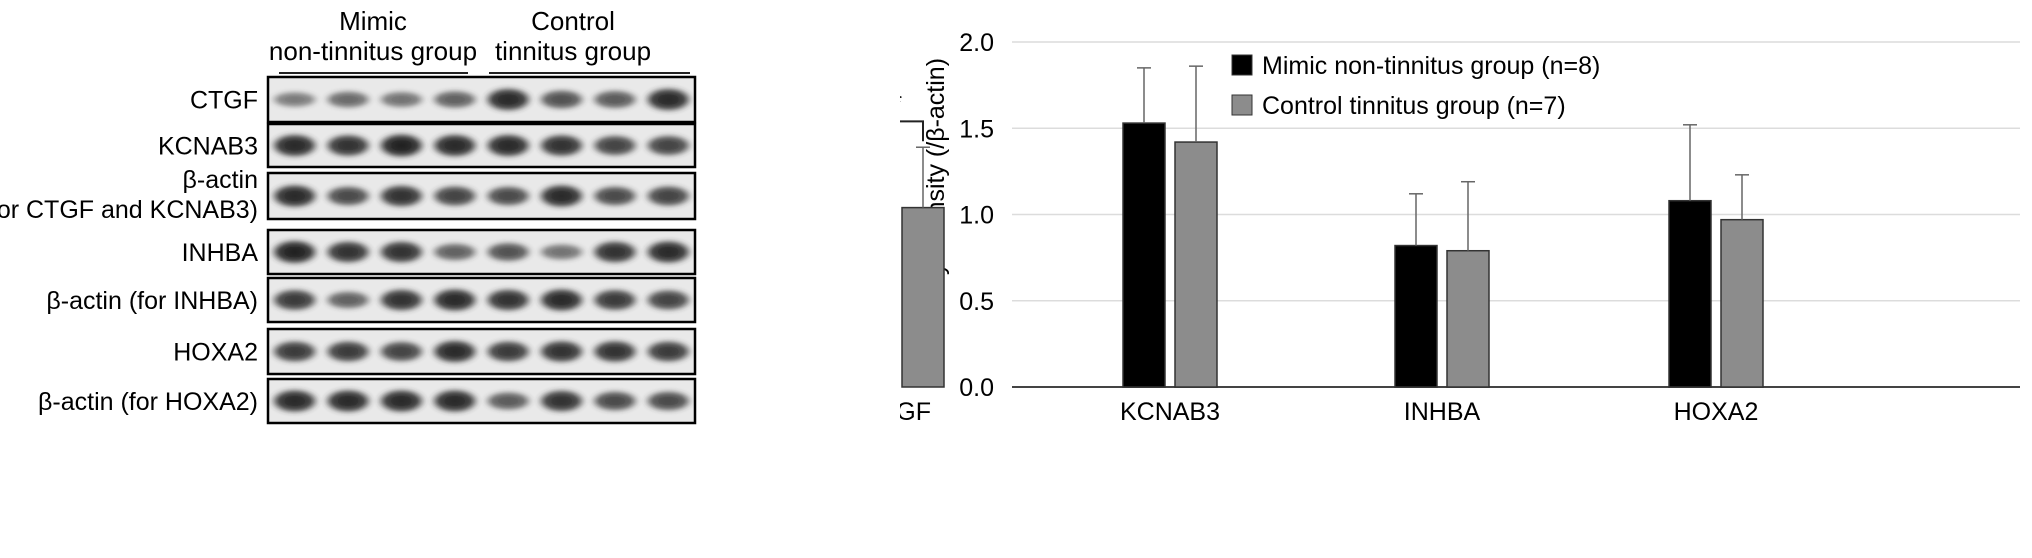 The width and height of the screenshot is (2032, 558). What do you see at coordinates (901, 102) in the screenshot?
I see `significance-star: *` at bounding box center [901, 102].